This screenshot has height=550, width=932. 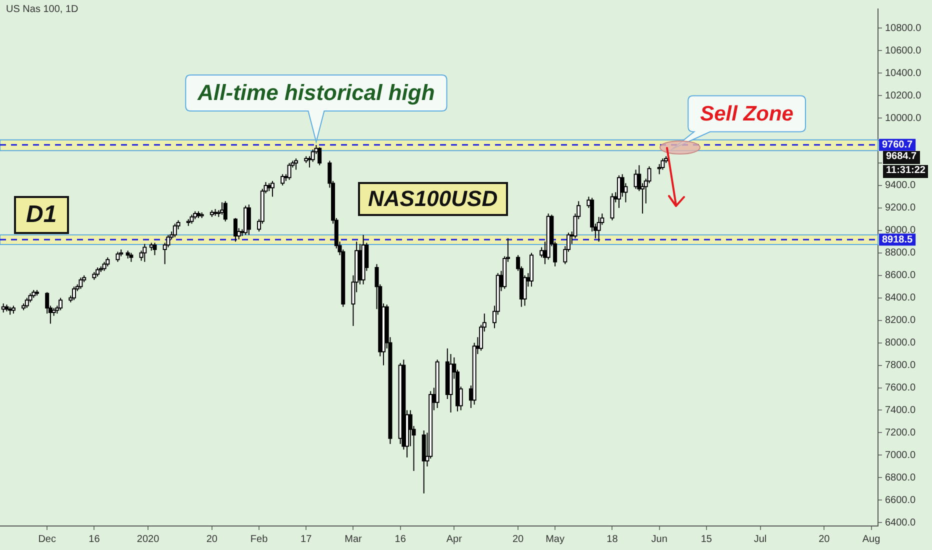 I want to click on y-tick-label: 7200.0, so click(x=900, y=432).